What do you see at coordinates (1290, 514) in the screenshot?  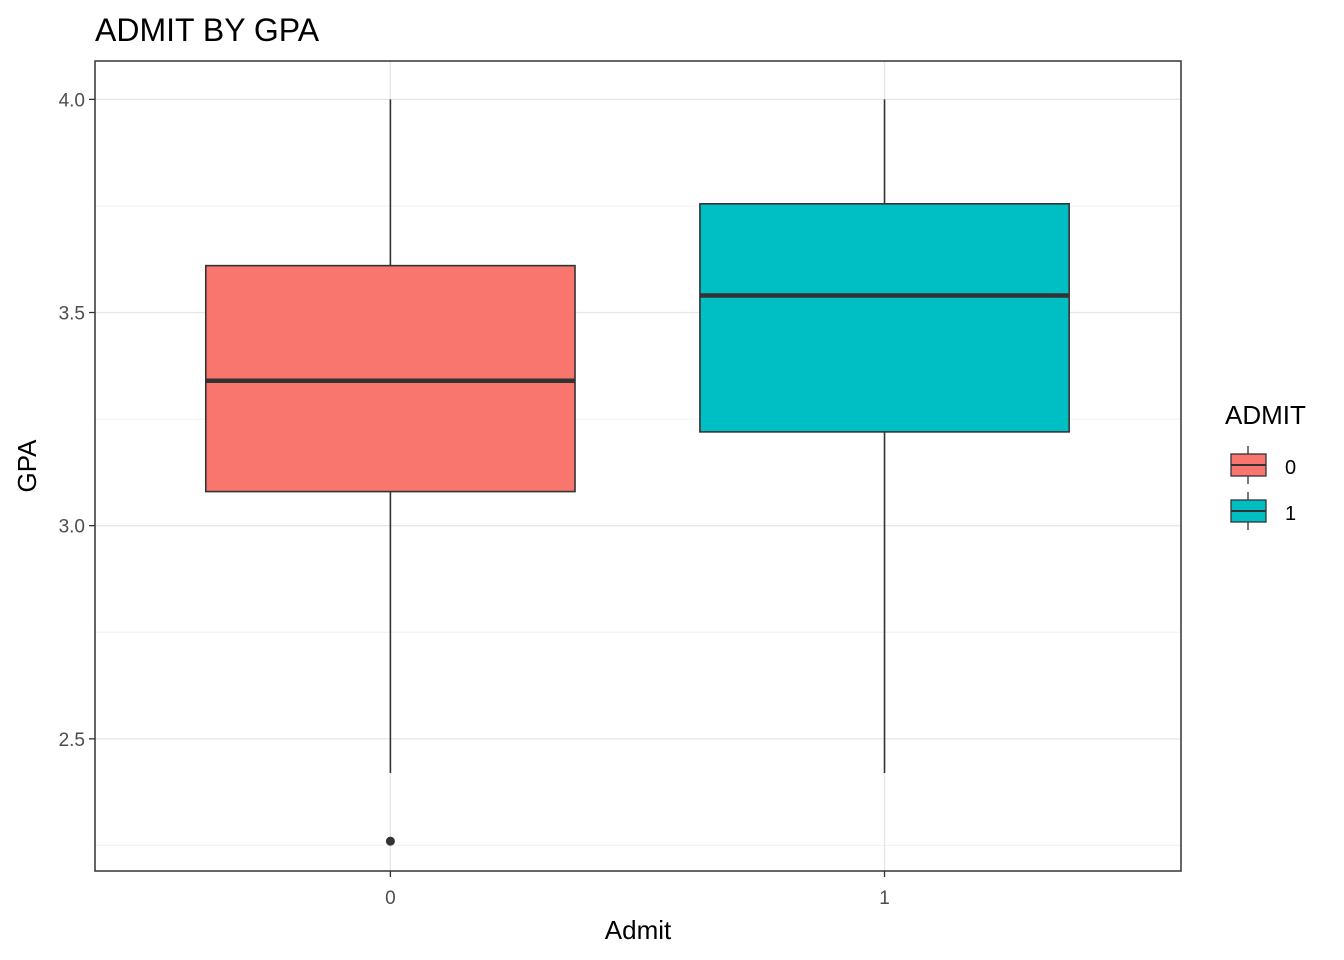 I see `legend-label-1: 1` at bounding box center [1290, 514].